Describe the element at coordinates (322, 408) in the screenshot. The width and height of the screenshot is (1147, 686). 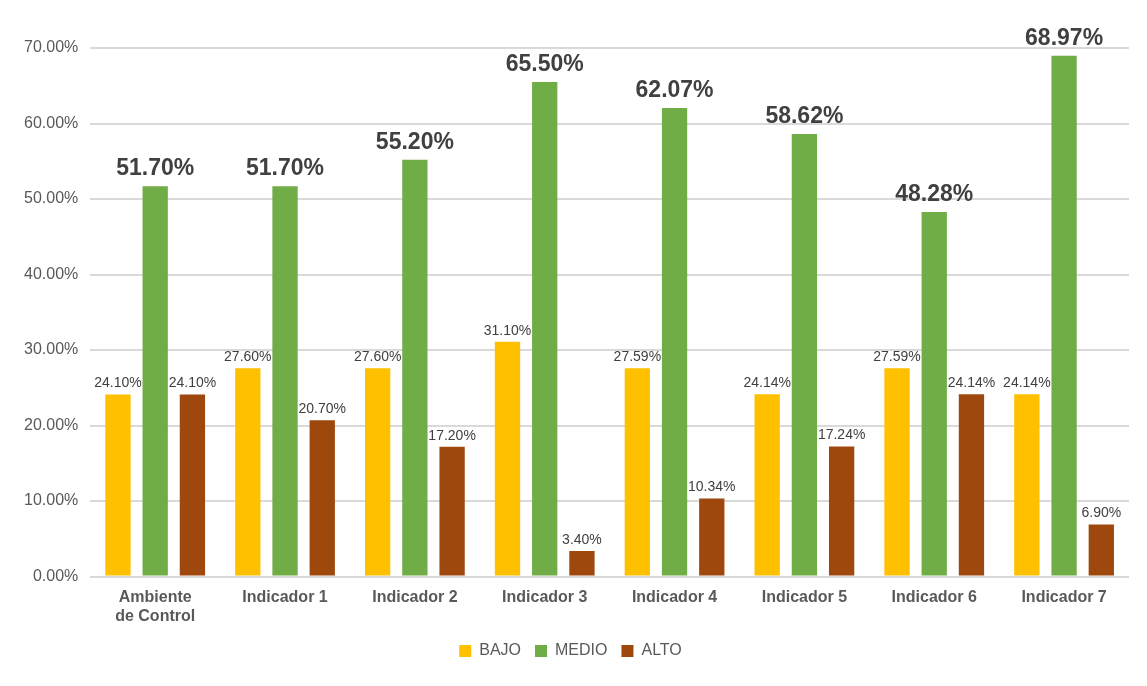
I see `data-label: 20.70%` at that location.